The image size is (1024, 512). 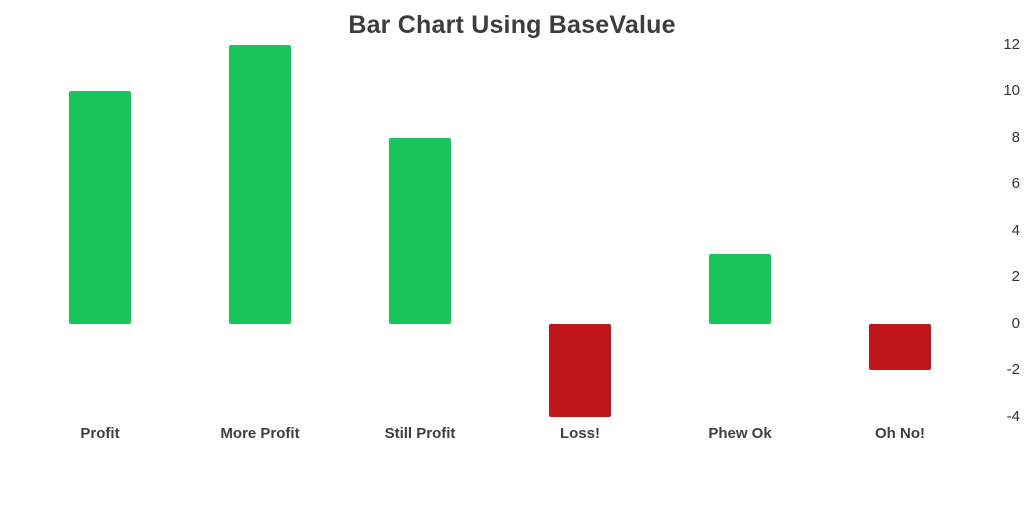 I want to click on bar-loss, so click(x=580, y=370).